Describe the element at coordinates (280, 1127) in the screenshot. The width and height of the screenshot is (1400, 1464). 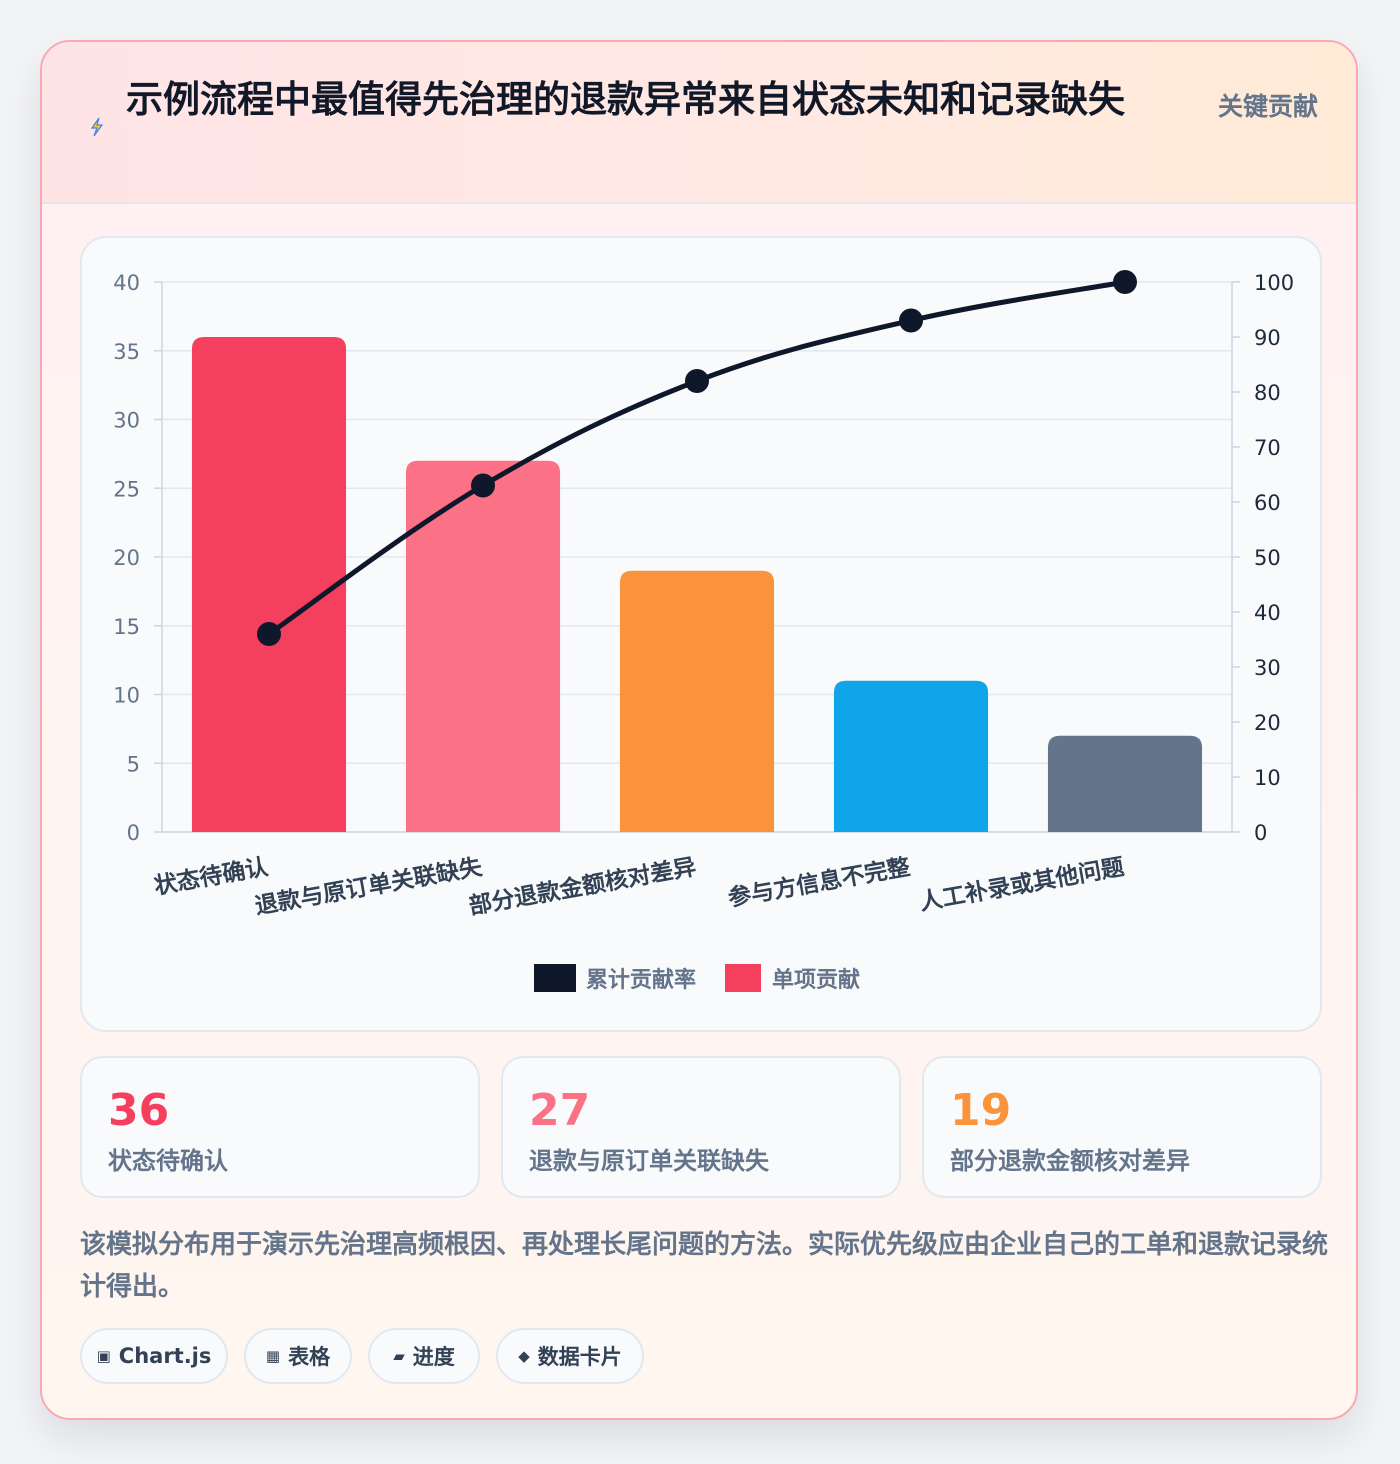
I see `stat-card: 36 状态待确认` at that location.